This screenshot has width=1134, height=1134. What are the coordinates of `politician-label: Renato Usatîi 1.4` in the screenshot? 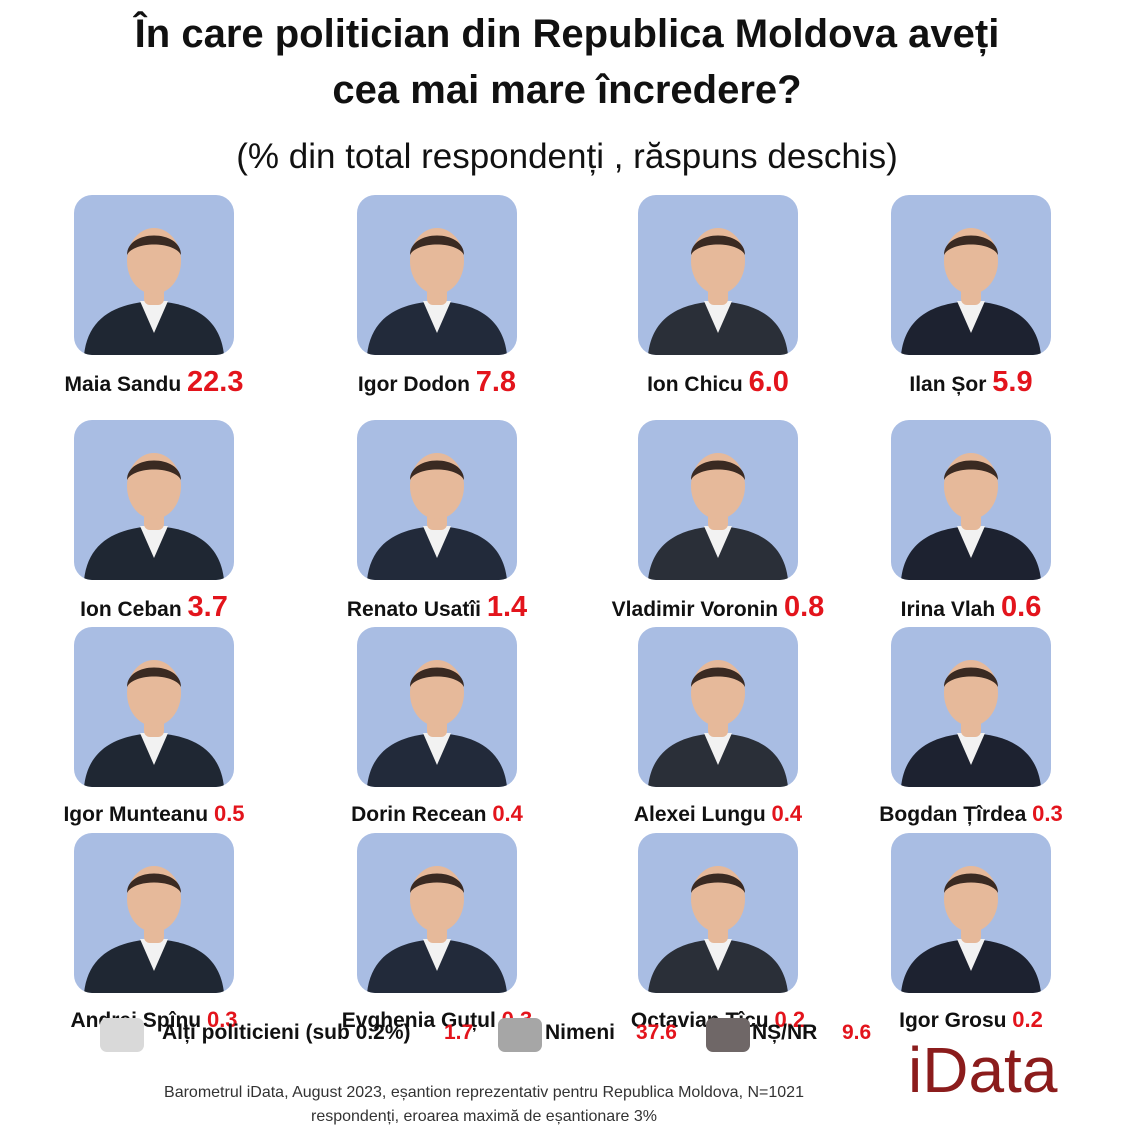 It's located at (437, 608).